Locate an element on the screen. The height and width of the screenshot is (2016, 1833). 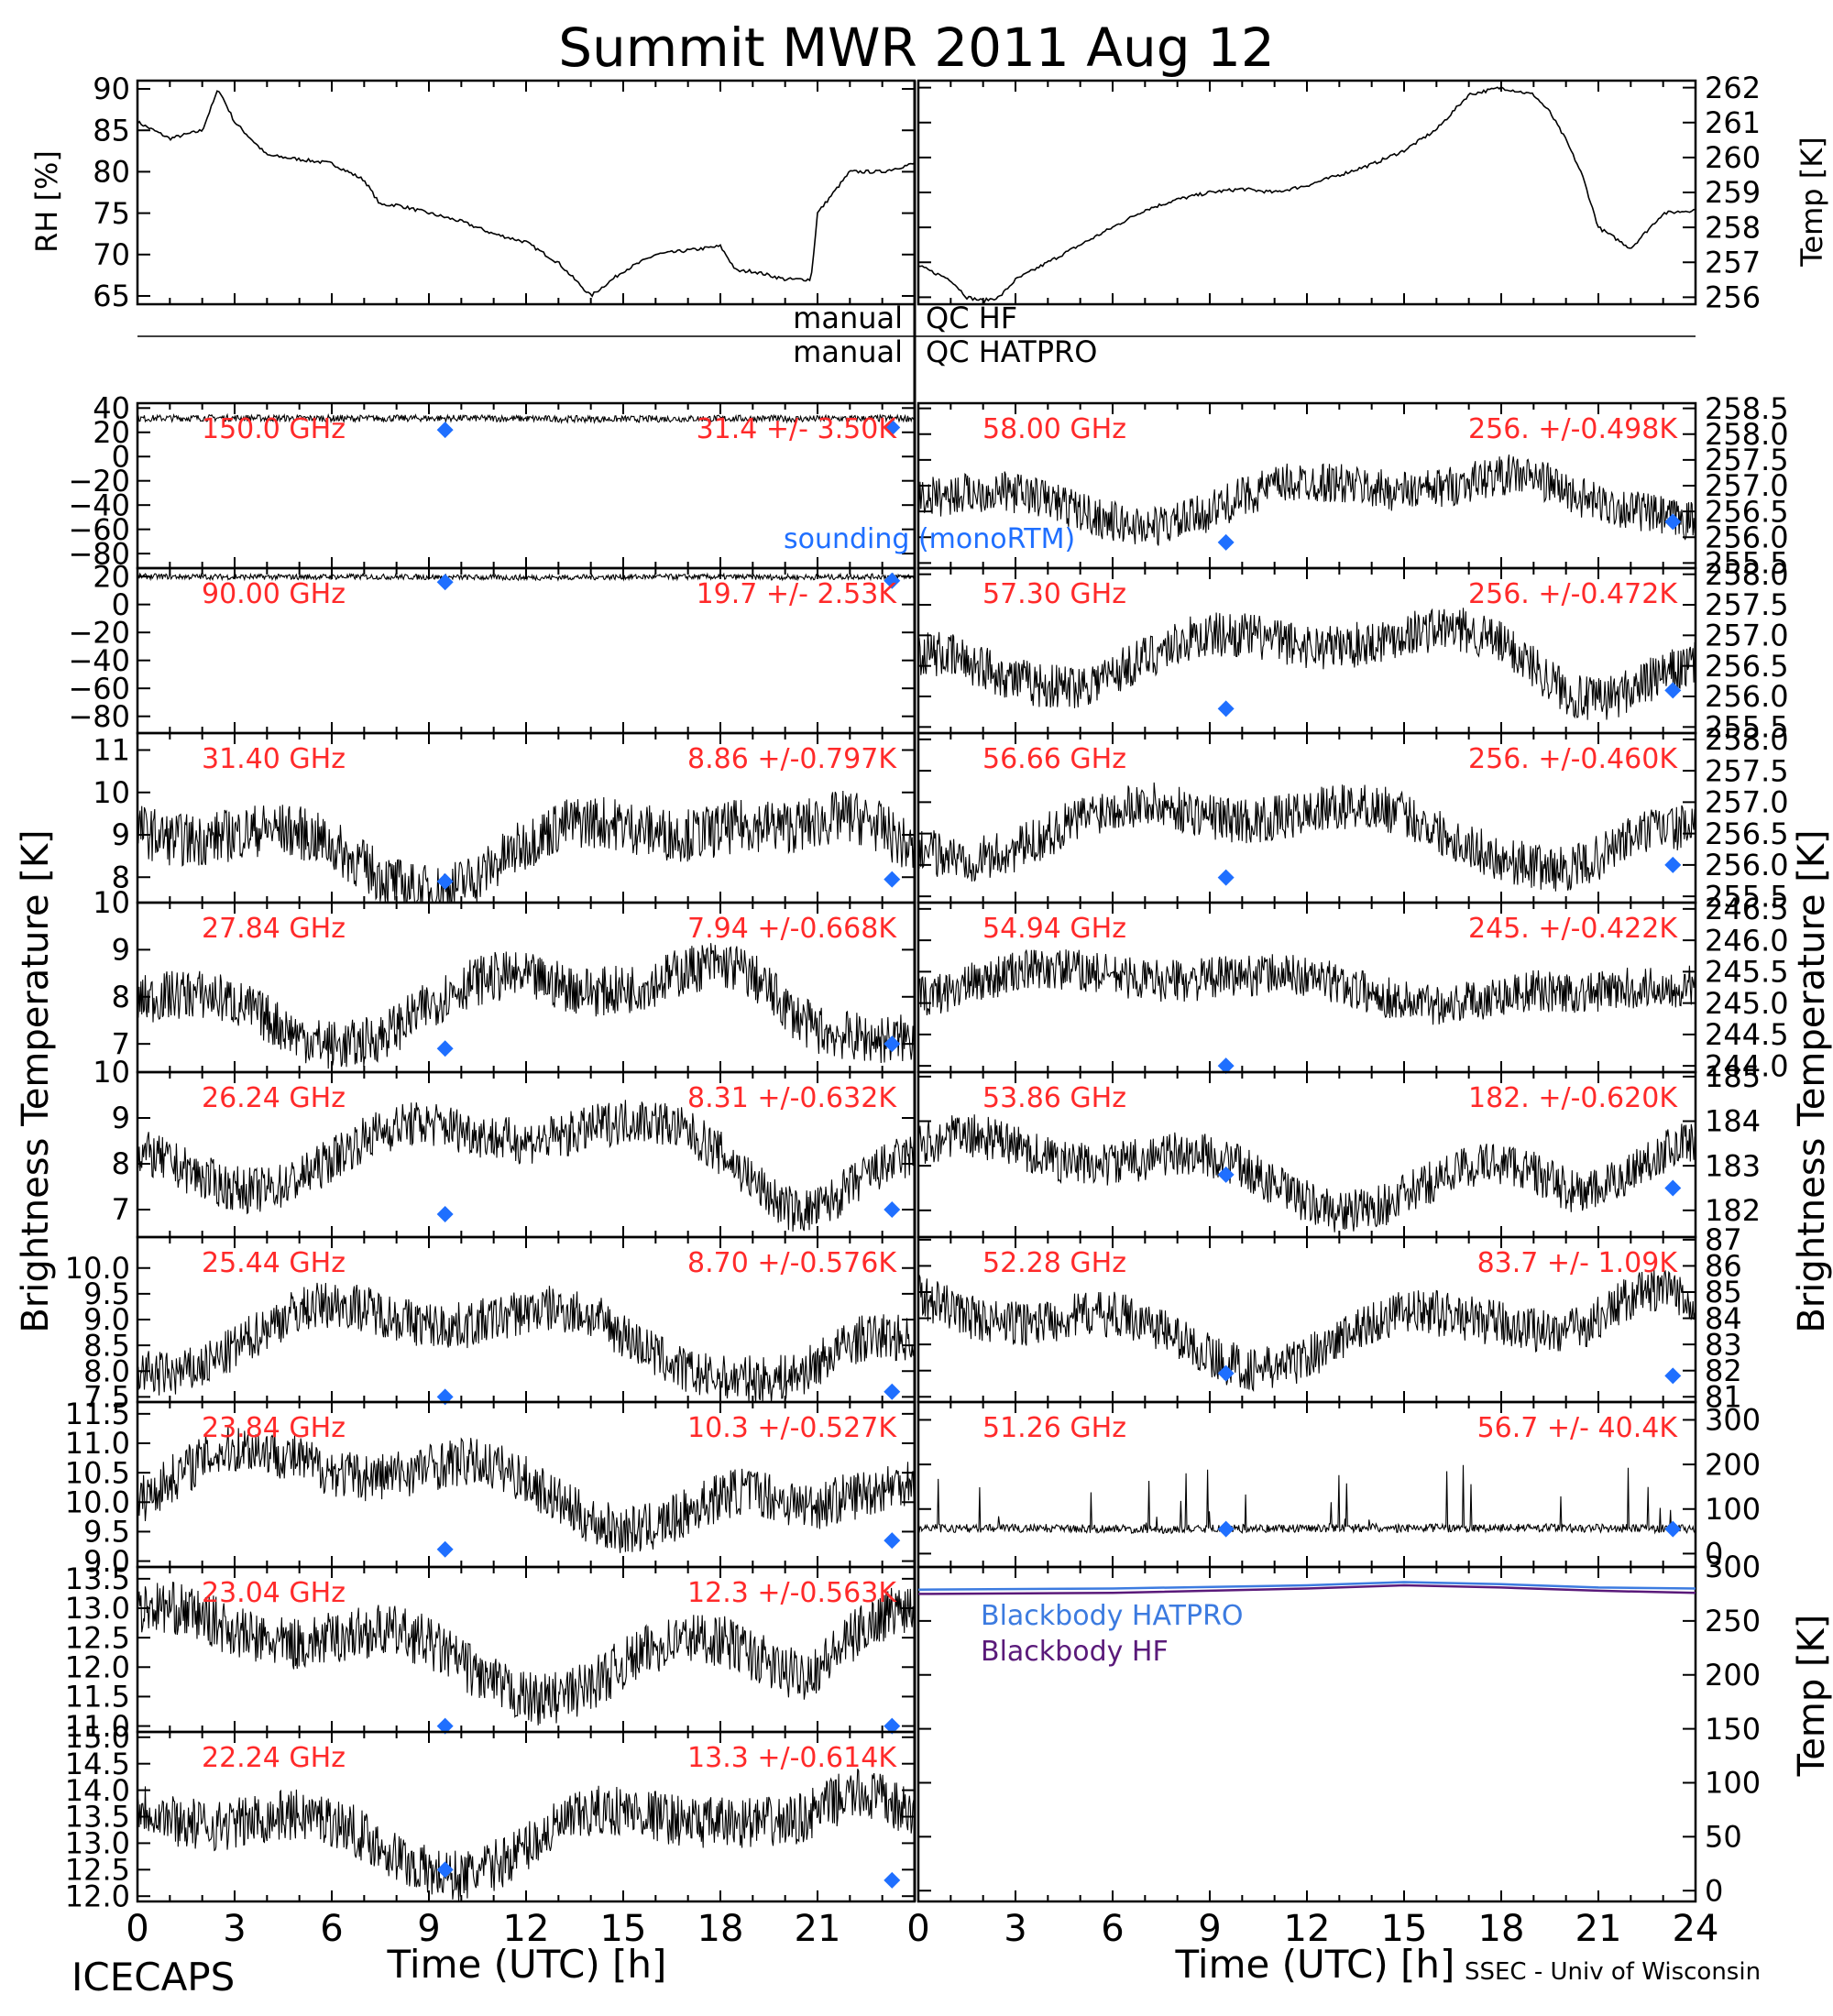
ytick-label: 261 is located at coordinates (1733, 122).